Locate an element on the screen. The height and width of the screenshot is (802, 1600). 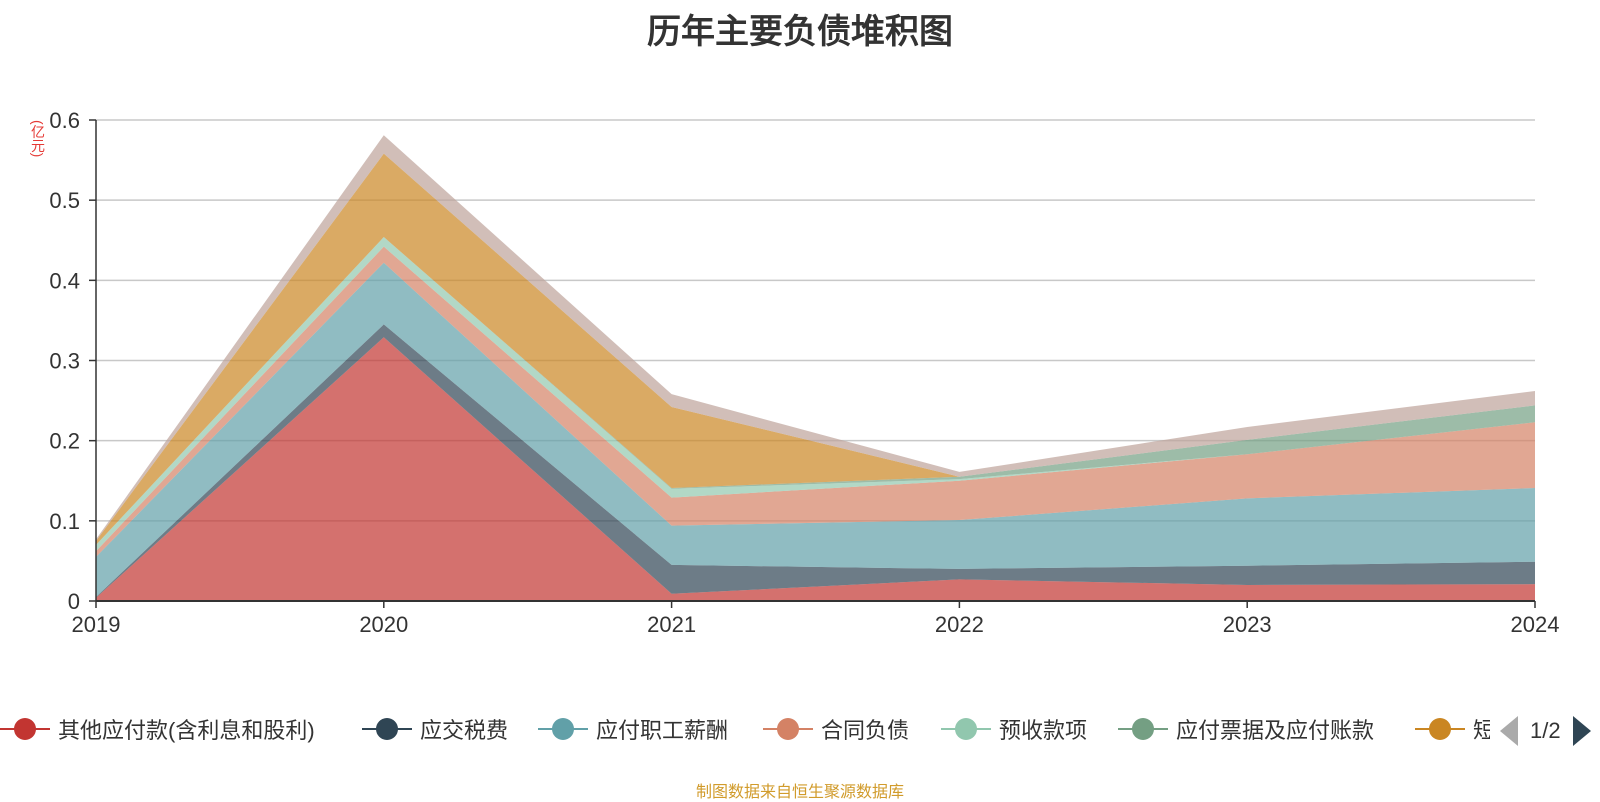
legend-item: 合同负债 is located at coordinates (836, 729).